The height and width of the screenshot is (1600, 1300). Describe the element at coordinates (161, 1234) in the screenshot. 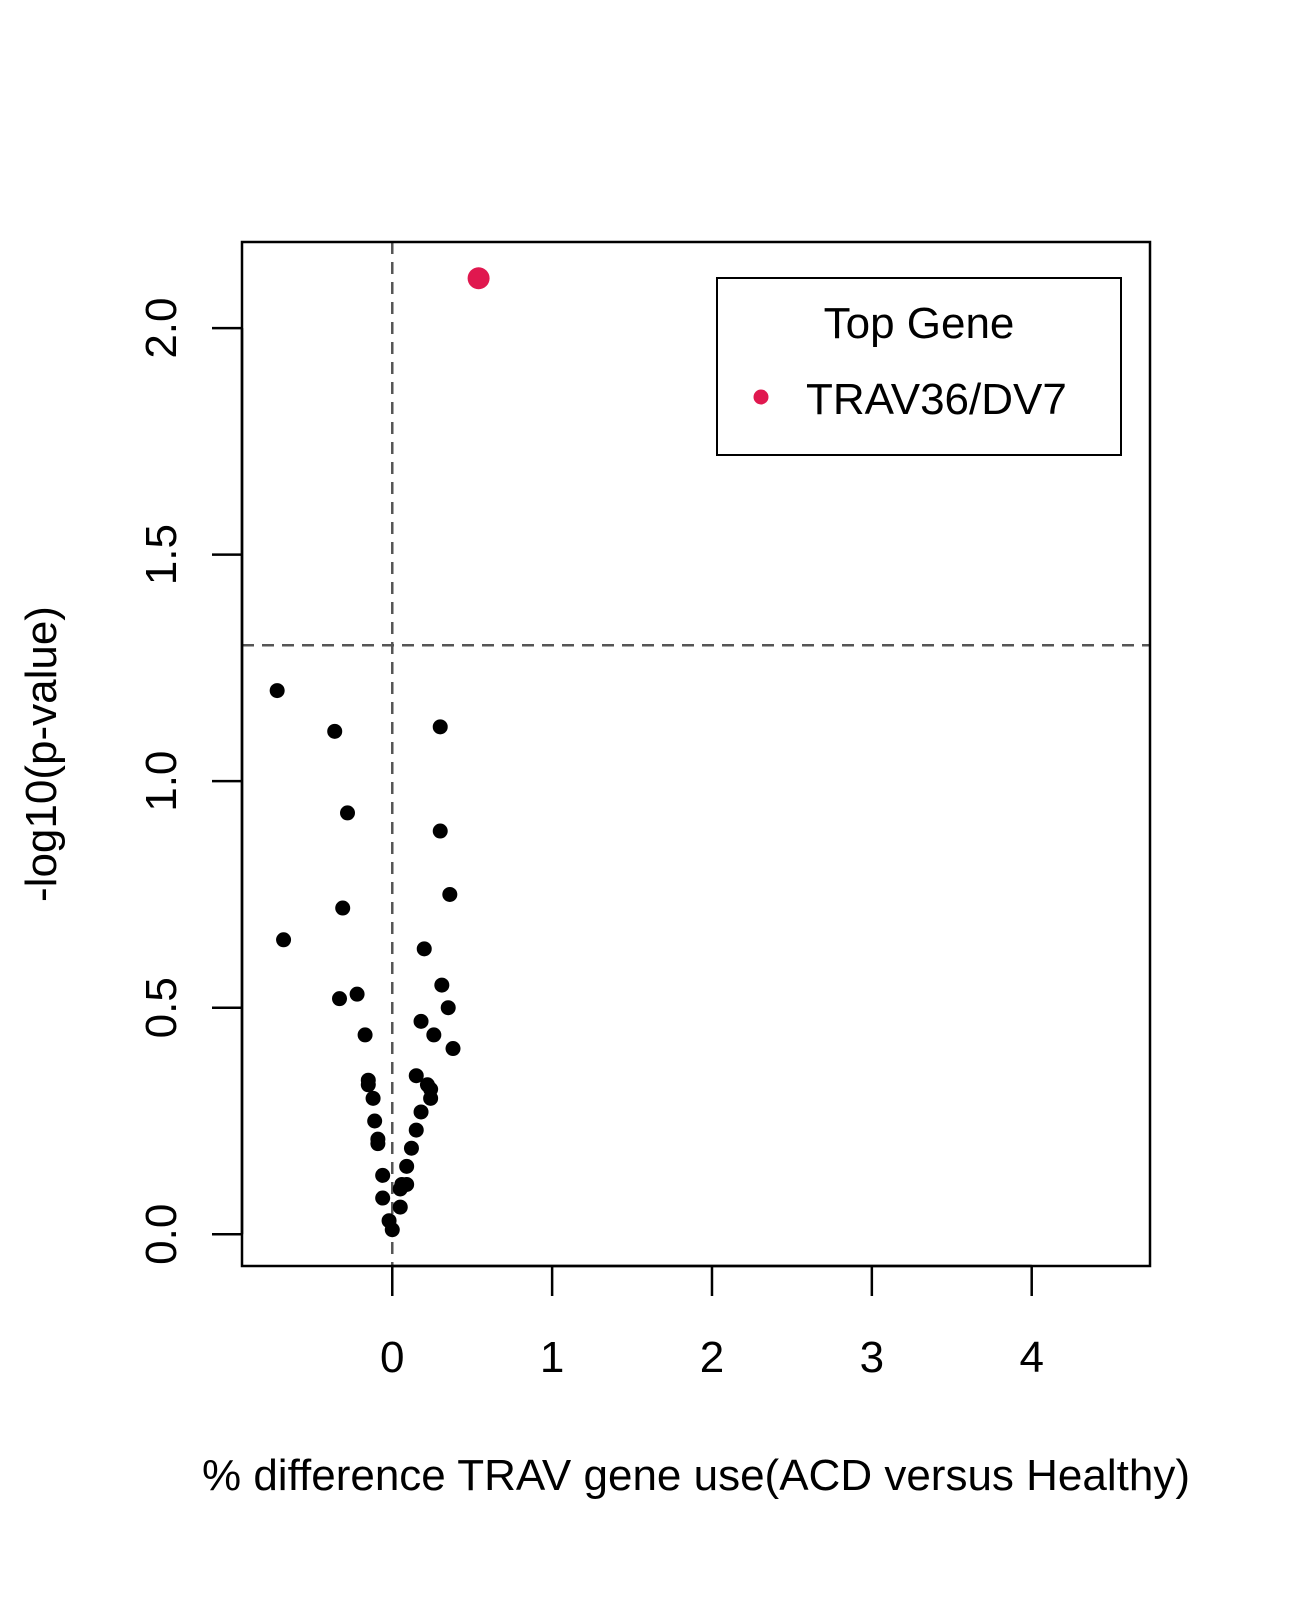

I see `y-tick-label: 0.0` at that location.